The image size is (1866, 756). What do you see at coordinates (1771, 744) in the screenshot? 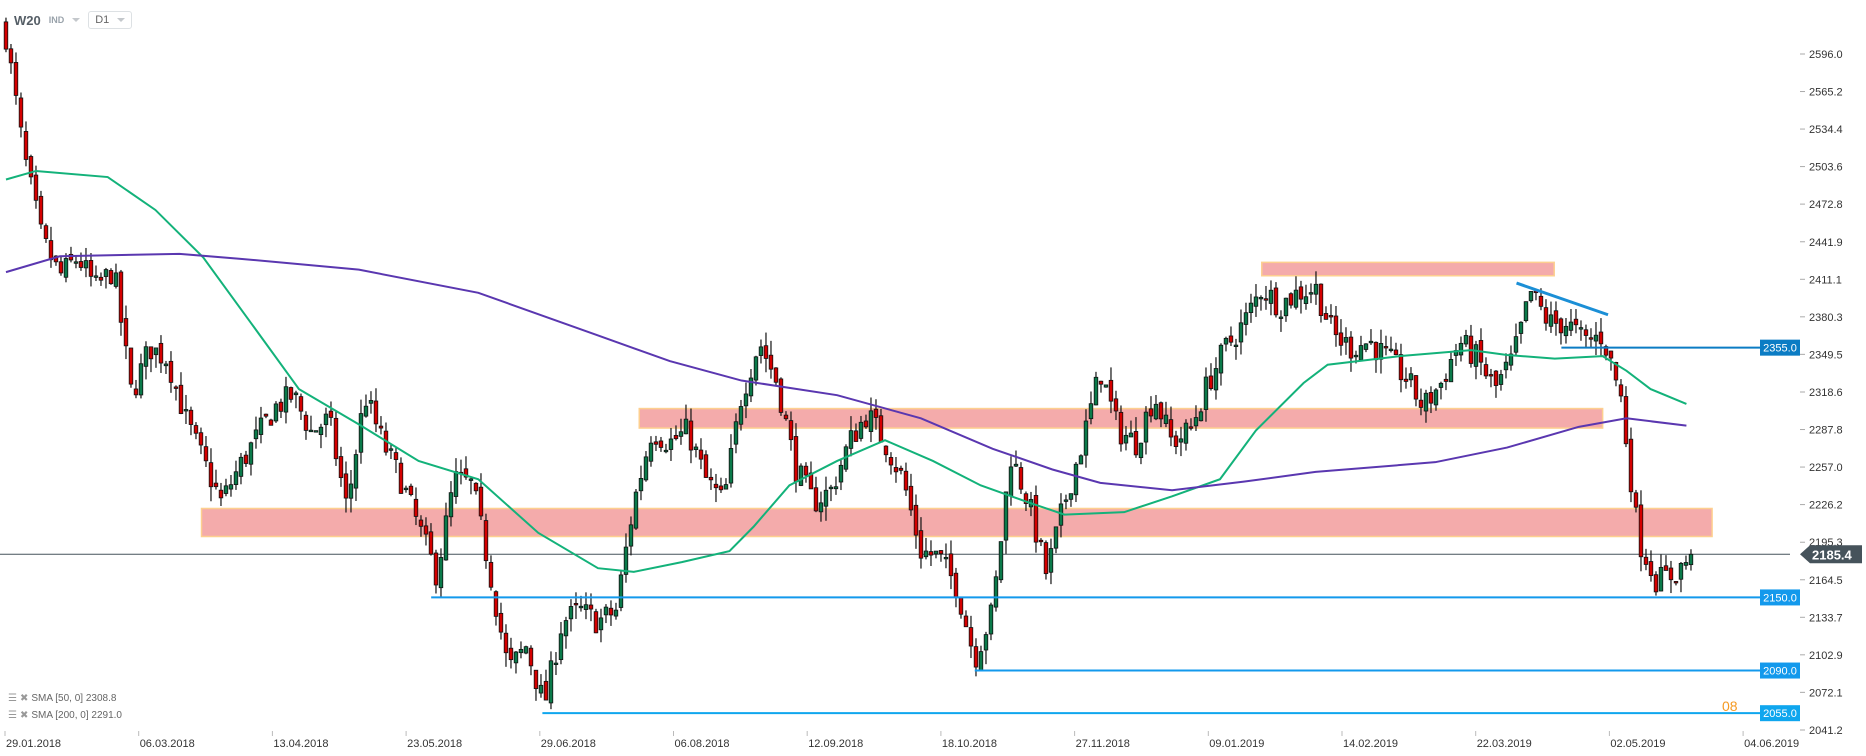
I see `x-axis-label: 04.06.2019` at bounding box center [1771, 744].